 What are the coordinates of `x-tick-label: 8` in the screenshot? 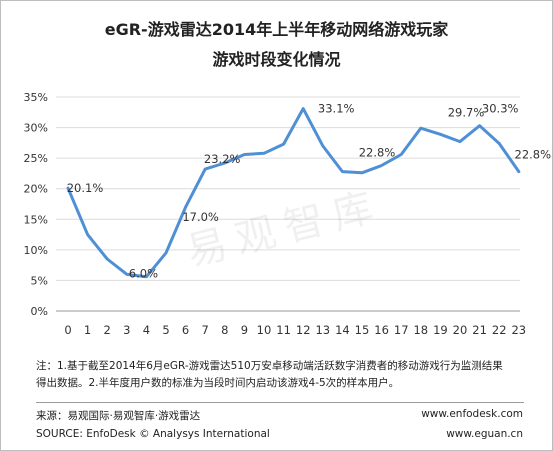 It's located at (224, 330).